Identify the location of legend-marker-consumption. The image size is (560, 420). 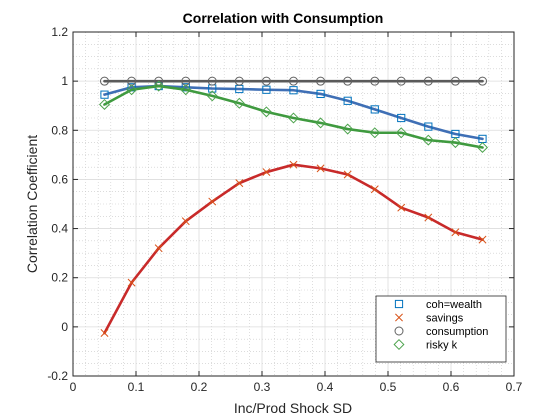
(399, 331).